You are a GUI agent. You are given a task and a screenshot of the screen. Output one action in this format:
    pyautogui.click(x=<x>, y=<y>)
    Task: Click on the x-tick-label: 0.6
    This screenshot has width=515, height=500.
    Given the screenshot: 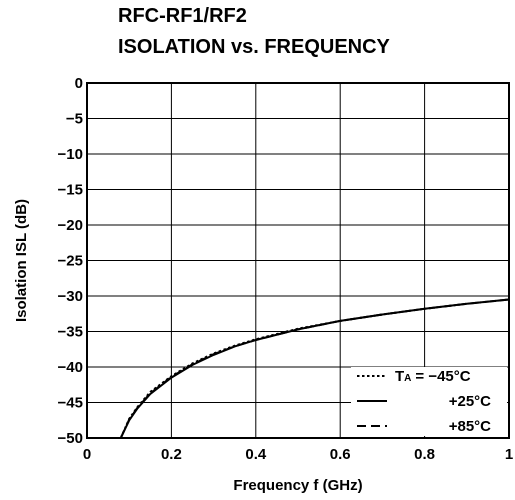 What is the action you would take?
    pyautogui.click(x=340, y=454)
    